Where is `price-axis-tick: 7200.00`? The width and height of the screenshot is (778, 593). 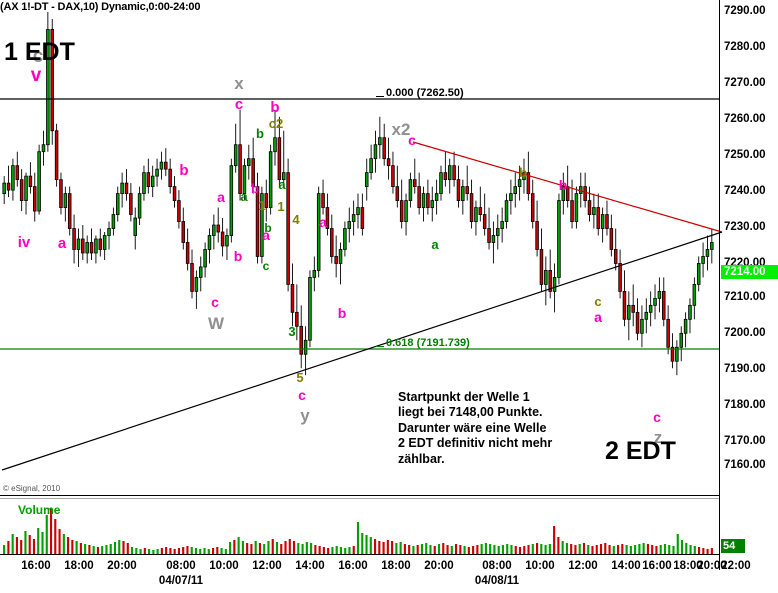
price-axis-tick: 7200.00 is located at coordinates (745, 333).